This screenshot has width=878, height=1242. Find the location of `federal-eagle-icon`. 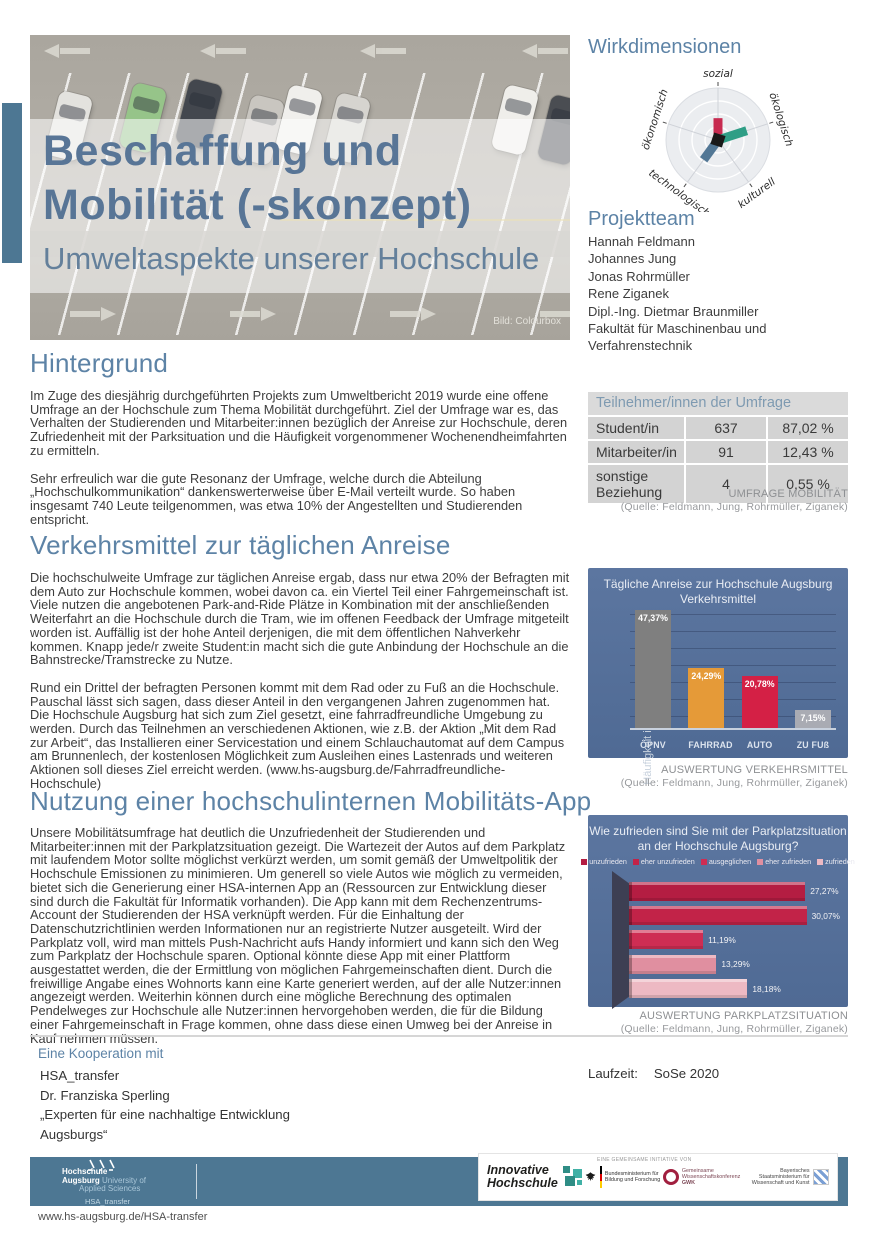

federal-eagle-icon is located at coordinates (590, 1177).